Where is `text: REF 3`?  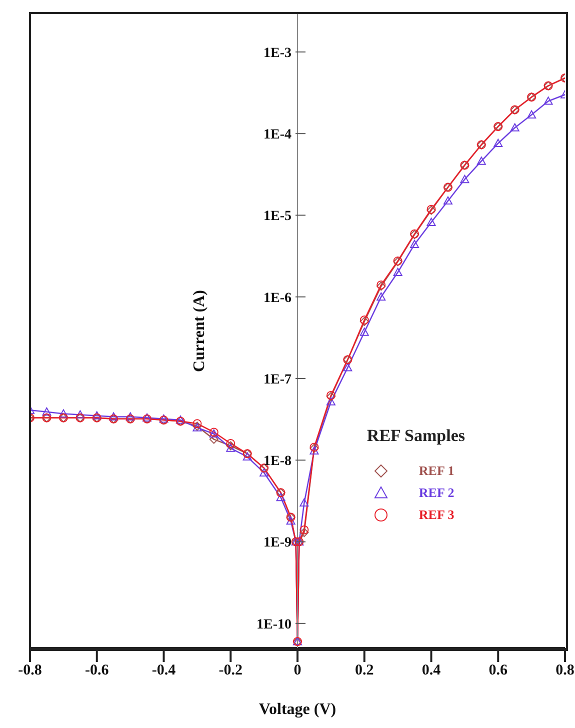 text: REF 3 is located at coordinates (436, 514).